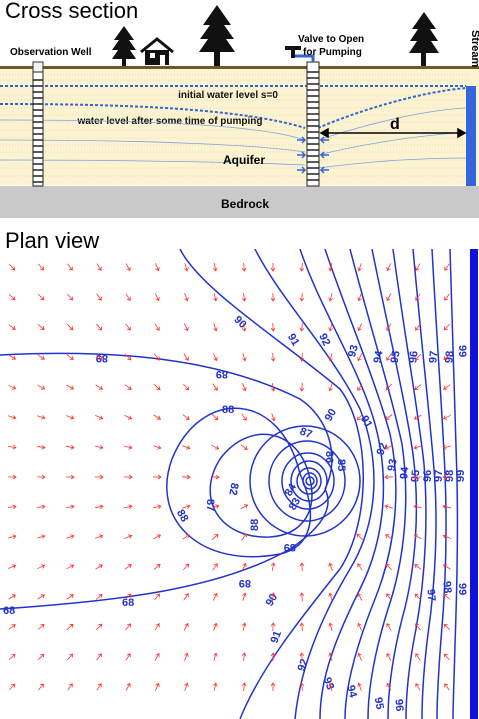 This screenshot has width=479, height=719. Describe the element at coordinates (244, 160) in the screenshot. I see `aquifer-label: Aquifer` at that location.